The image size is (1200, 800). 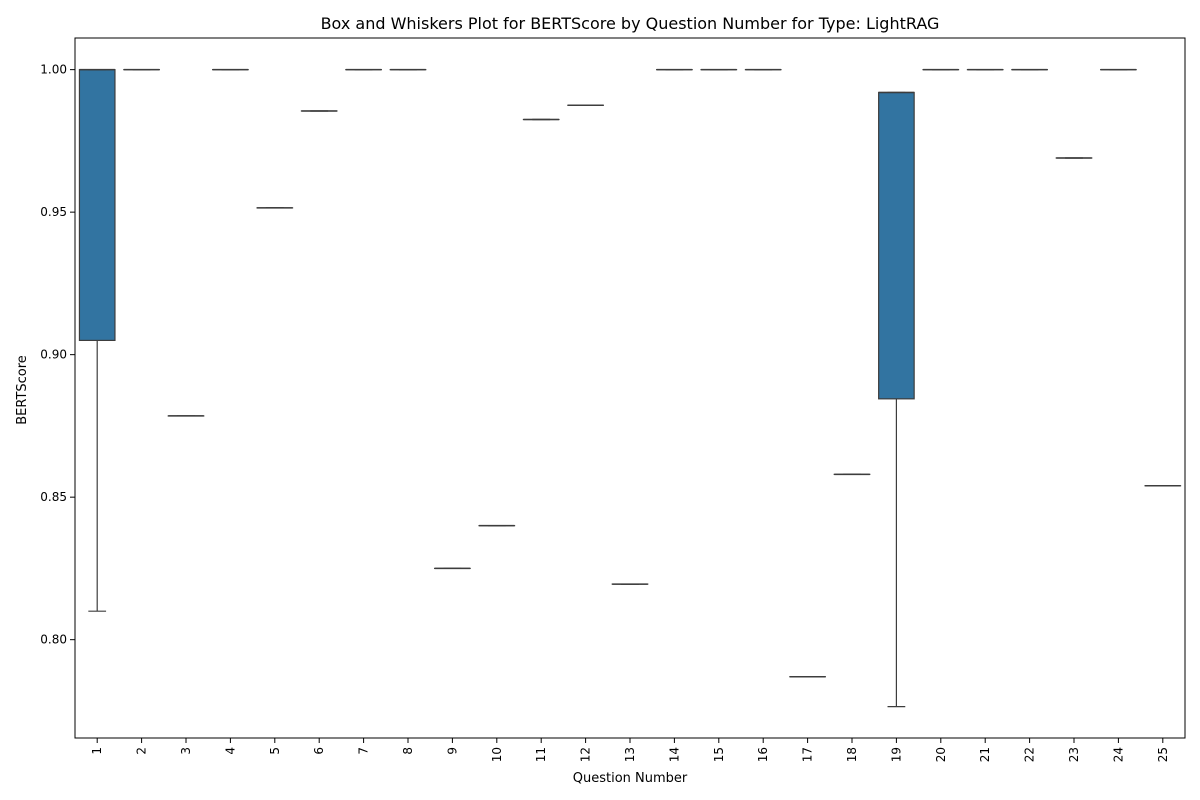 What do you see at coordinates (630, 754) in the screenshot?
I see `x-tick-label: 13` at bounding box center [630, 754].